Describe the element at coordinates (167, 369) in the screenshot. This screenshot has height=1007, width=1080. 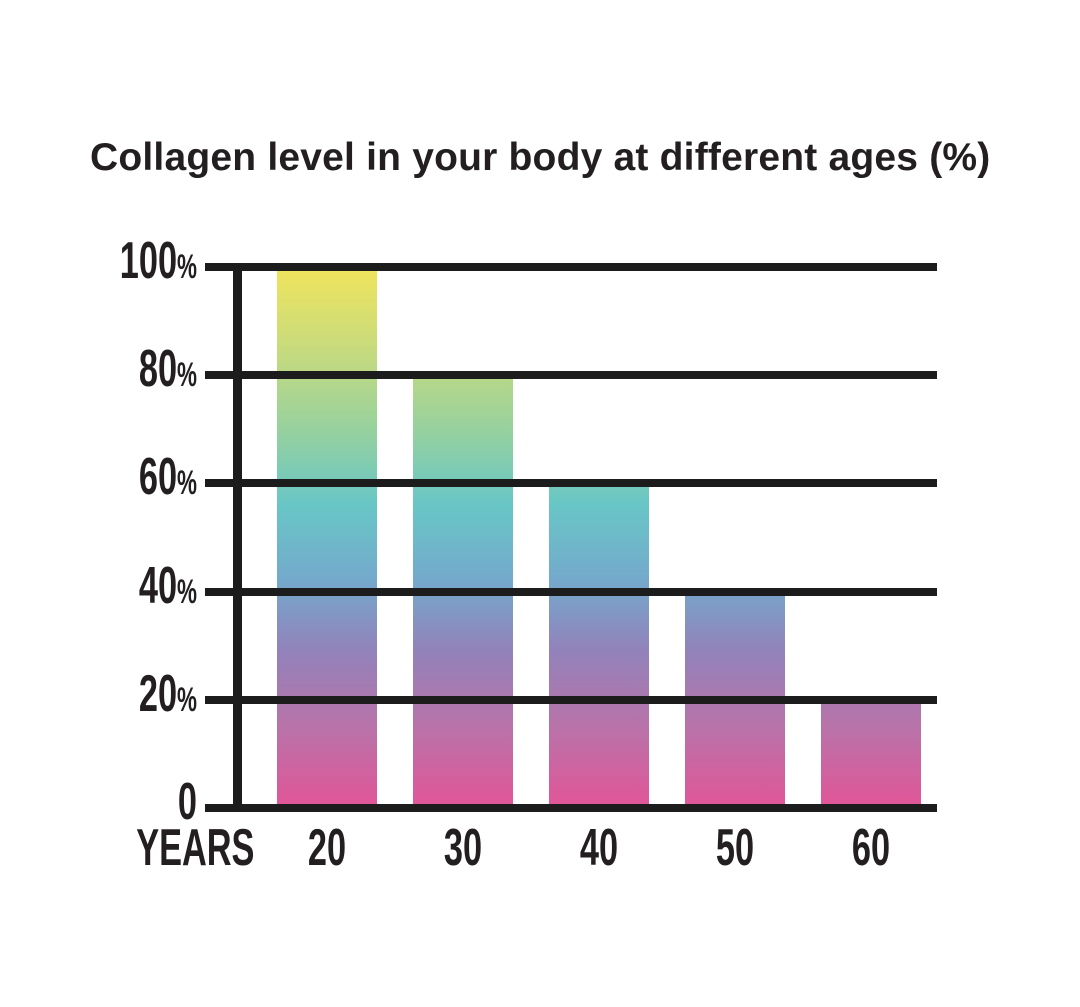
I see `y-tick-label-80pct: 80%` at that location.